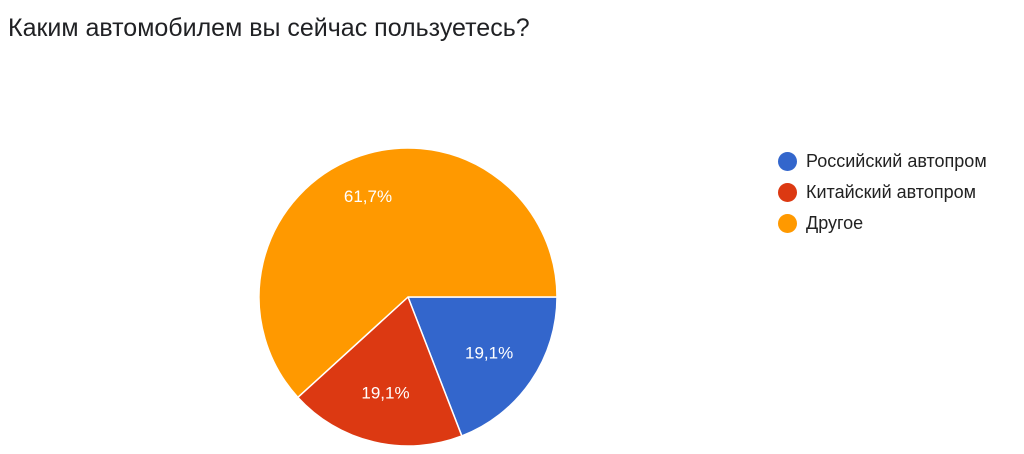 The width and height of the screenshot is (1024, 454). I want to click on pie-slice-russian, so click(482, 366).